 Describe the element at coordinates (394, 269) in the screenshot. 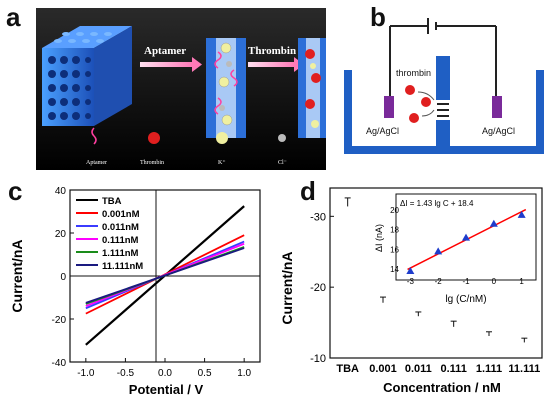

I see `inset-y-tick-label: 14` at that location.